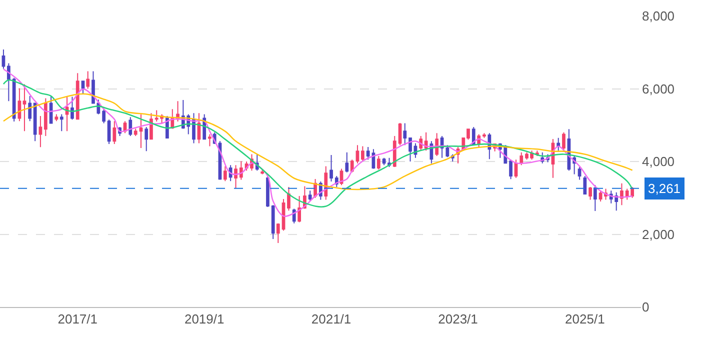 This screenshot has width=701, height=337. Describe the element at coordinates (331, 319) in the screenshot. I see `x-tick-label: 2021/1` at that location.